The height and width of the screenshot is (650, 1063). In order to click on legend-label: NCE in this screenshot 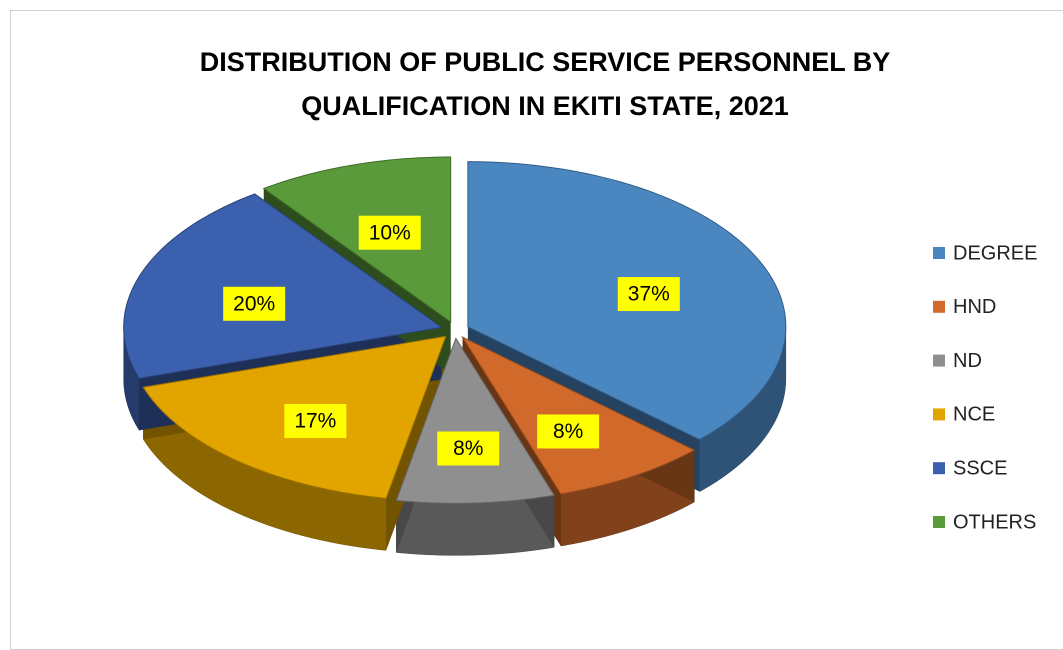, I will do `click(974, 415)`.